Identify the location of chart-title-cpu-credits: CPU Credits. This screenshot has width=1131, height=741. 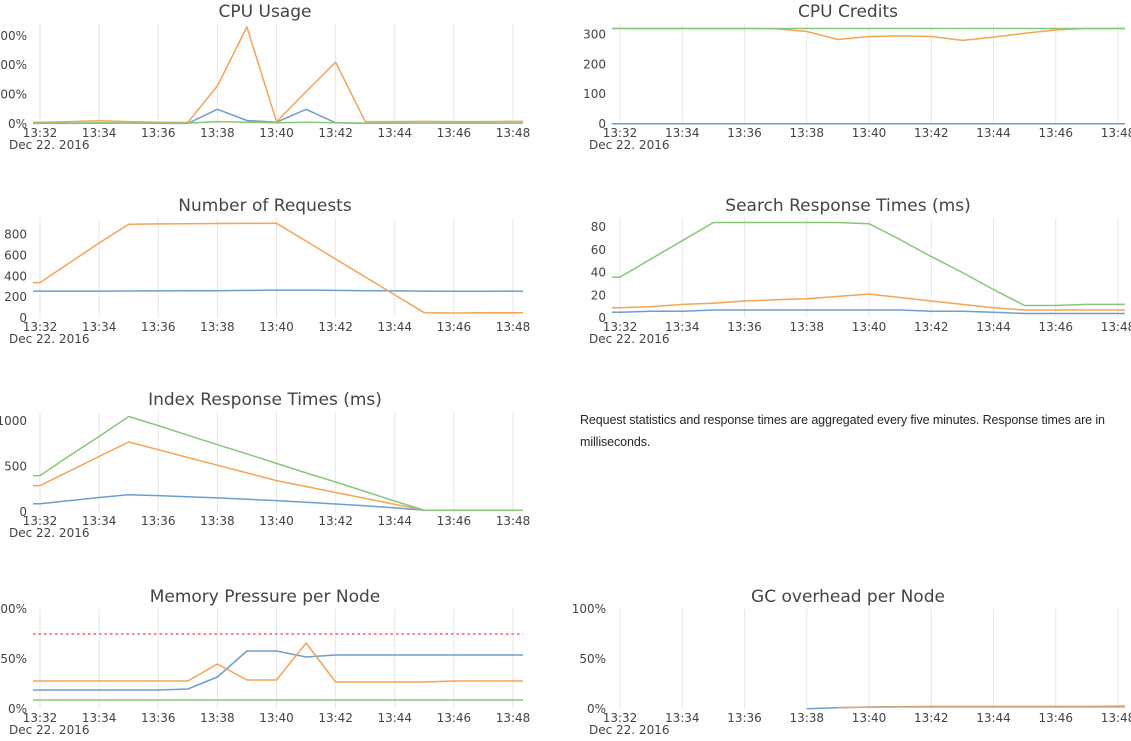
(848, 12).